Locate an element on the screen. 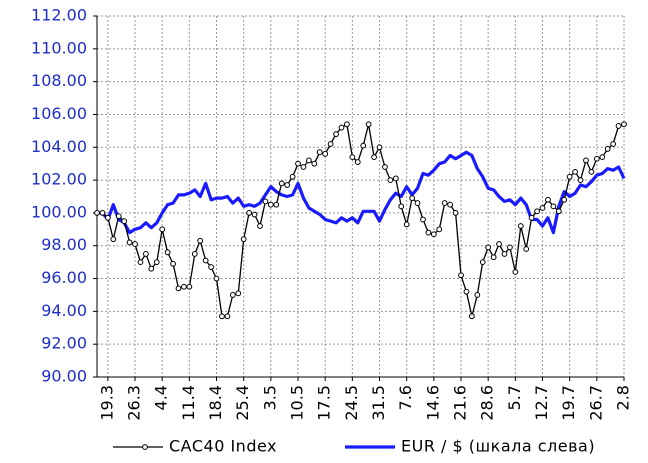 Image resolution: width=648 pixels, height=463 pixels. x-tick-label: 3.5 is located at coordinates (269, 397).